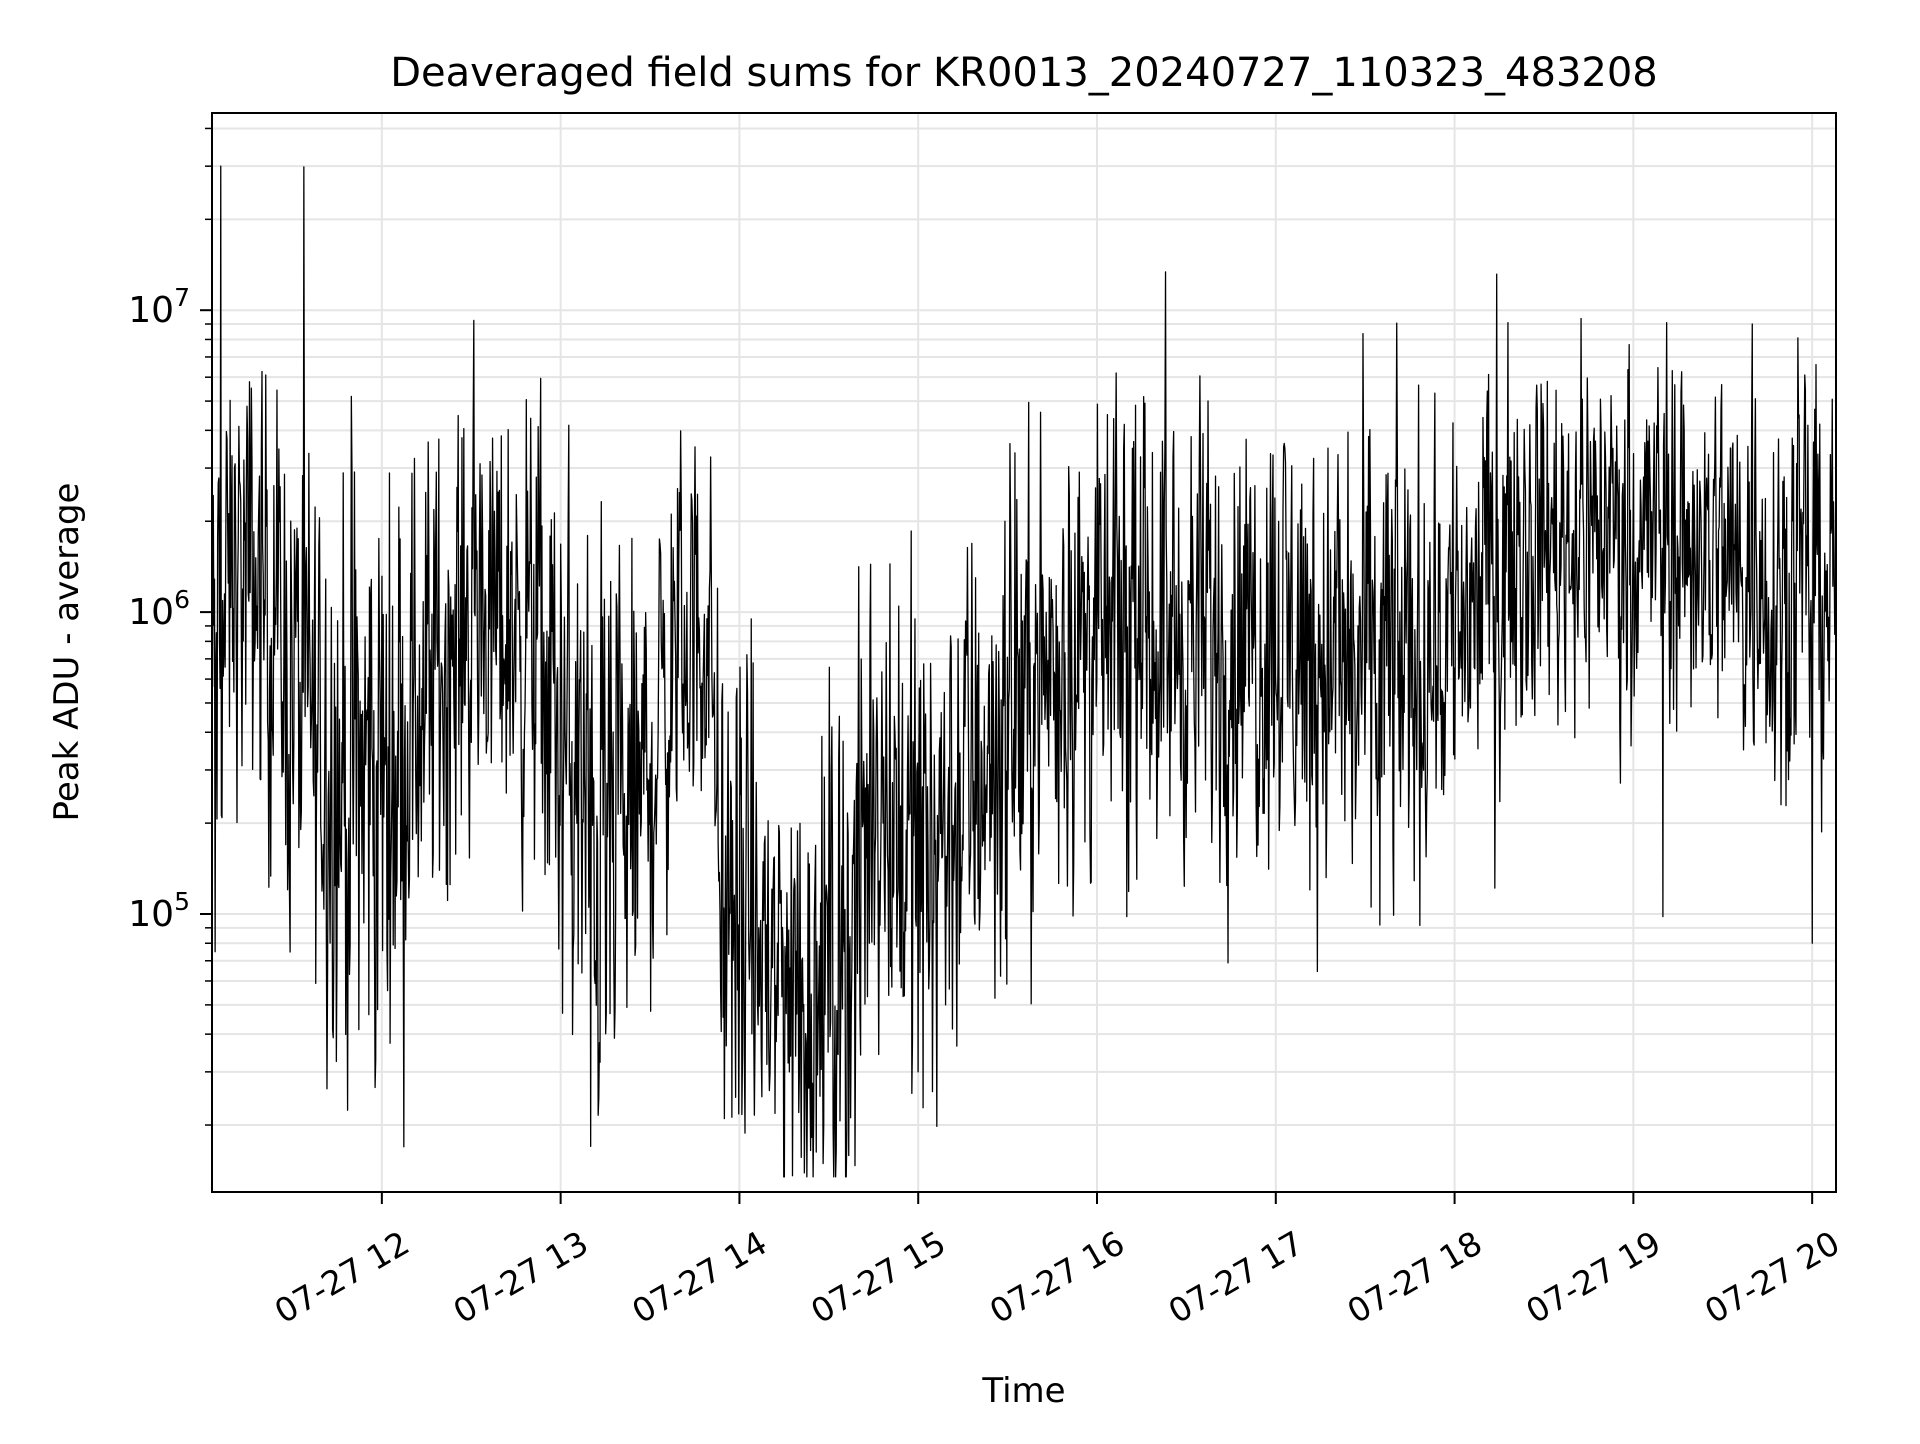 Image resolution: width=1920 pixels, height=1444 pixels. What do you see at coordinates (878, 1277) in the screenshot?
I see `x-tick-label: 07-27 15` at bounding box center [878, 1277].